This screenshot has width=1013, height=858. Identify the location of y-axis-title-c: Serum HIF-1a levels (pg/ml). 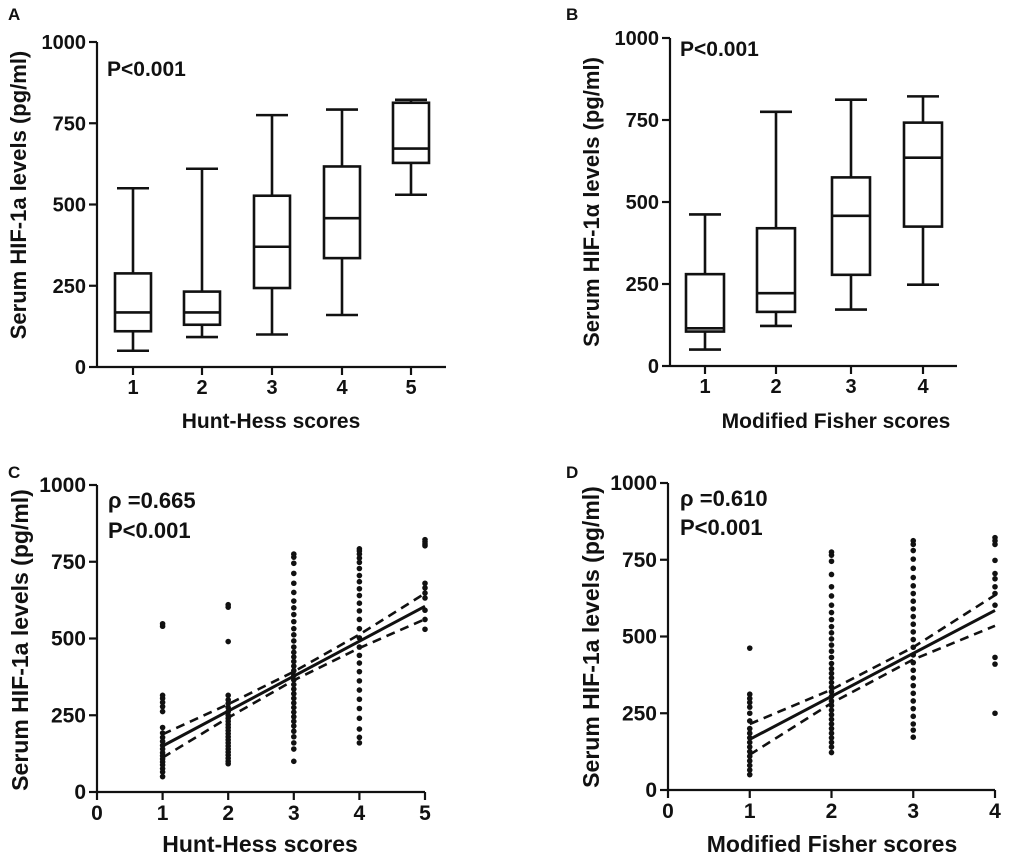
(20, 640).